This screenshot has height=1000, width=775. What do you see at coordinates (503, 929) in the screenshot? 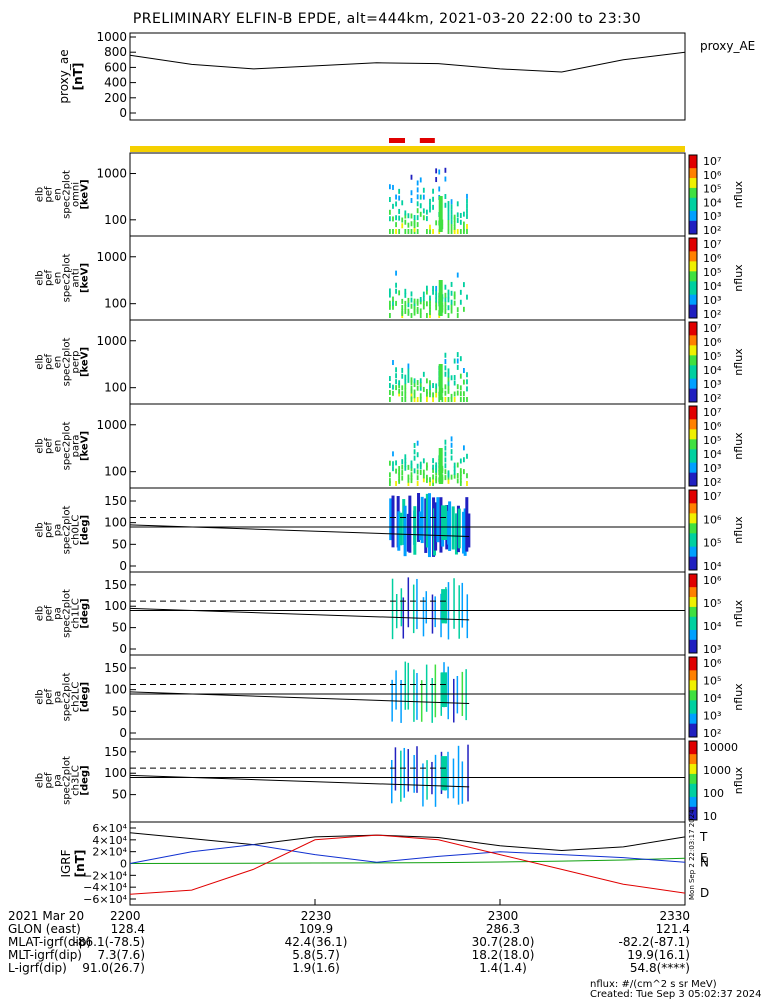
I see `ephemeris-value: 286.3` at bounding box center [503, 929].